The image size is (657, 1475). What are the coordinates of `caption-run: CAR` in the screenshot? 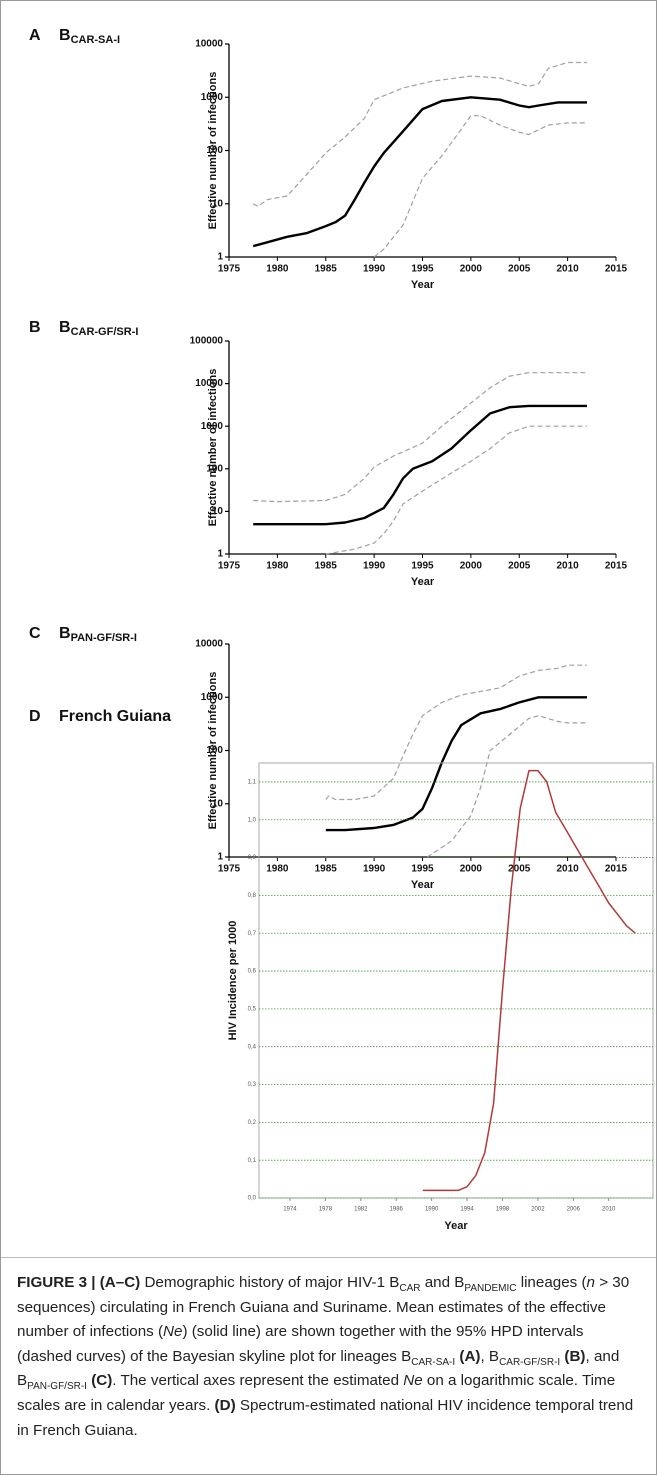 It's located at (410, 1289).